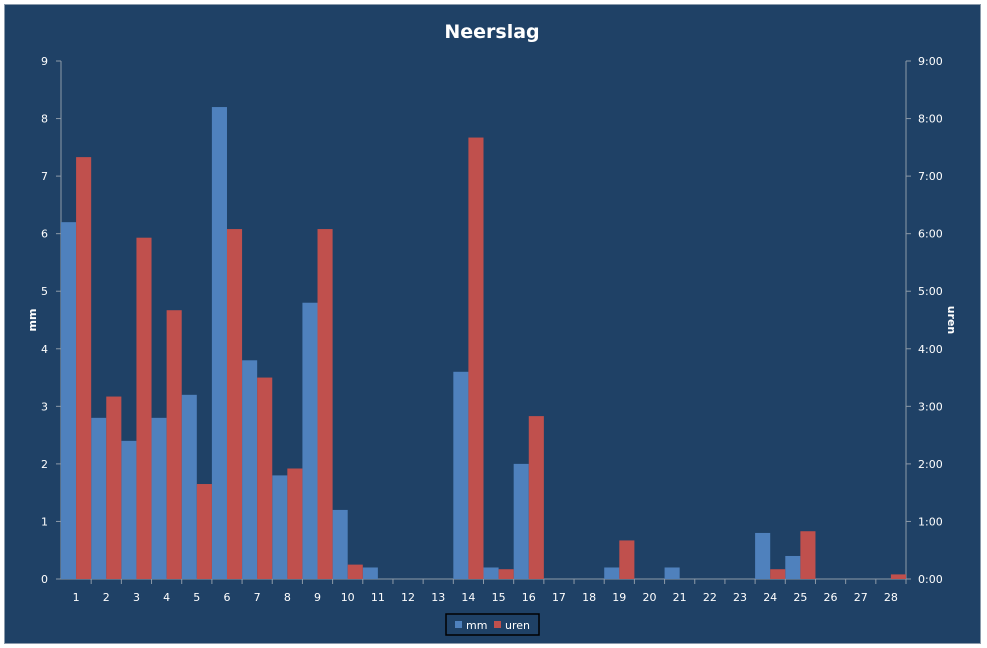  What do you see at coordinates (529, 597) in the screenshot?
I see `x-tick-label: 16` at bounding box center [529, 597].